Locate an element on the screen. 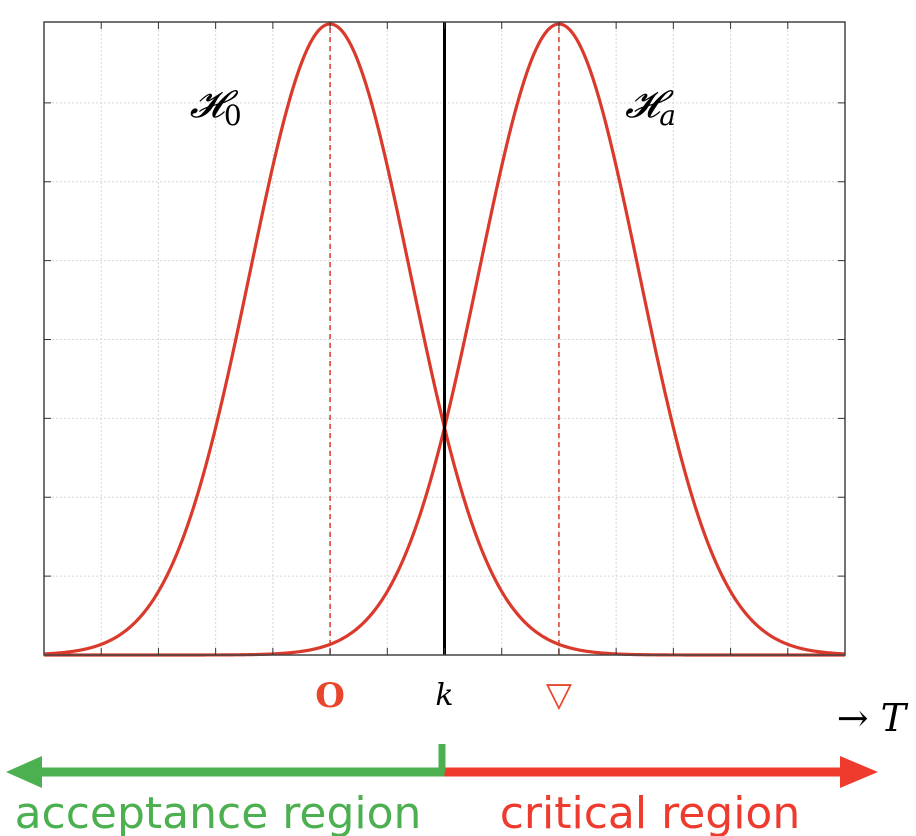 The image size is (916, 836). critical-region-label: critical region is located at coordinates (650, 812).